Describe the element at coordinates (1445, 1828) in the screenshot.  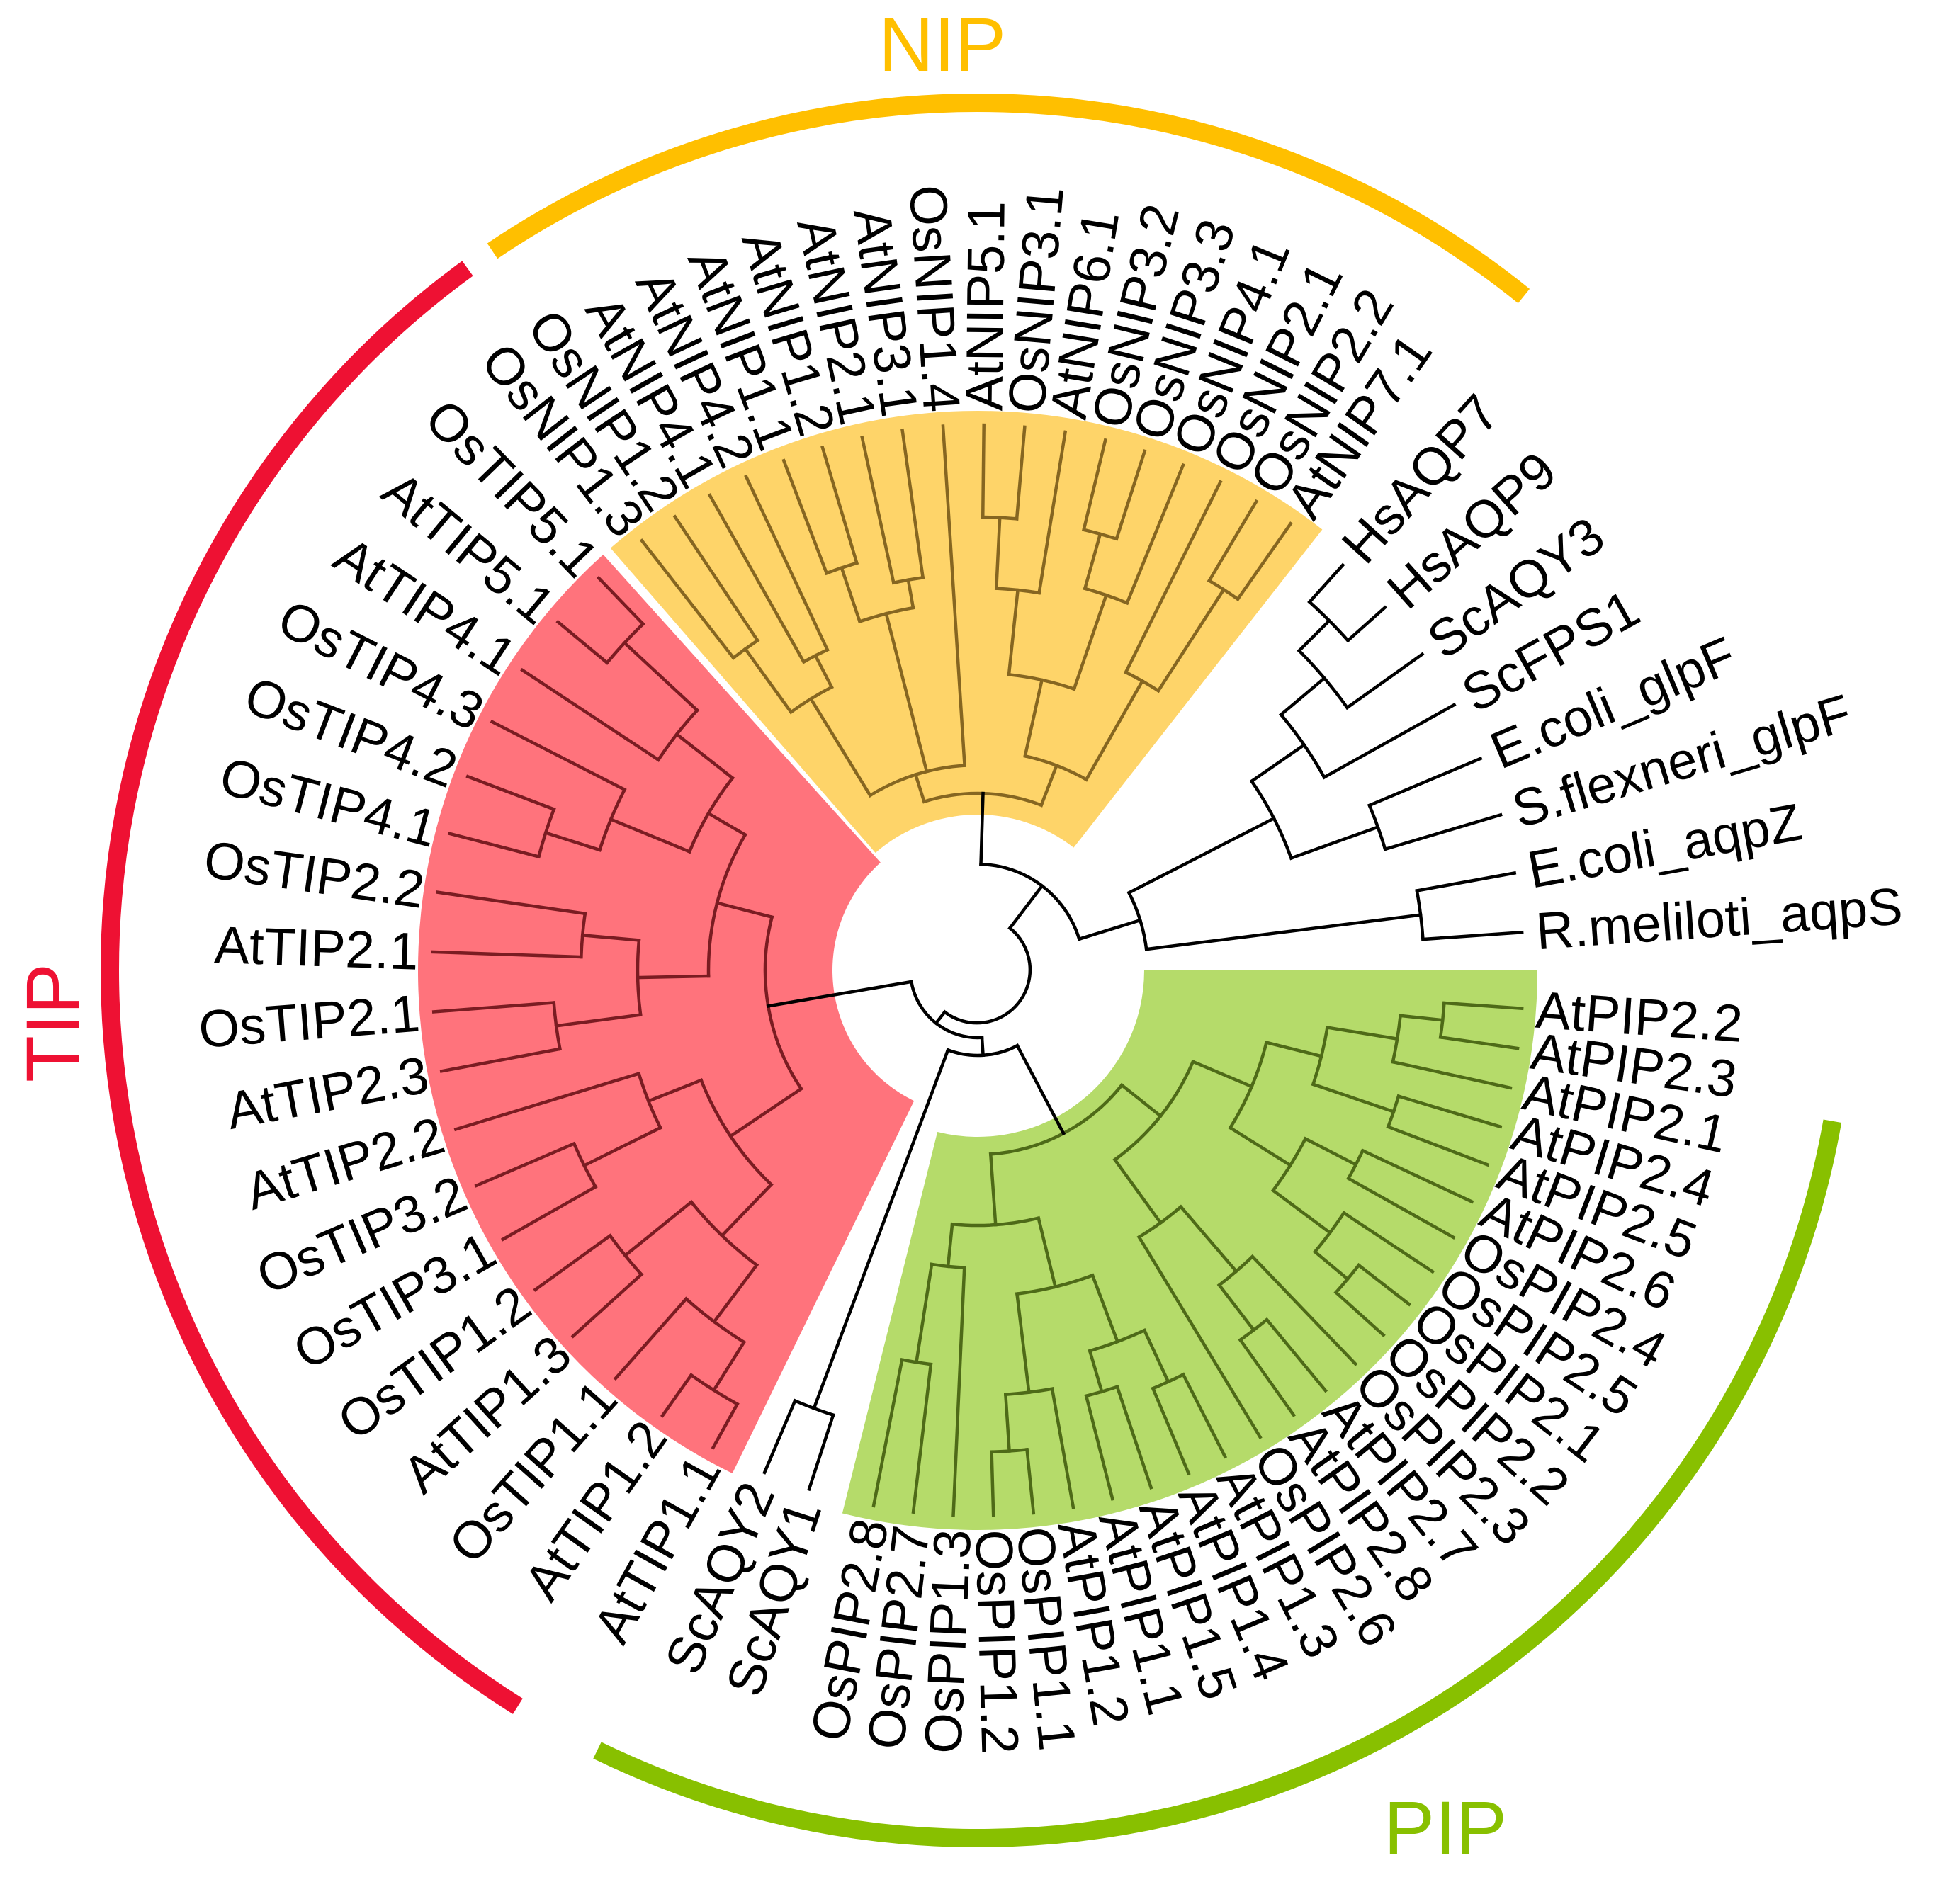
I see `group-label-pip: PIP` at that location.